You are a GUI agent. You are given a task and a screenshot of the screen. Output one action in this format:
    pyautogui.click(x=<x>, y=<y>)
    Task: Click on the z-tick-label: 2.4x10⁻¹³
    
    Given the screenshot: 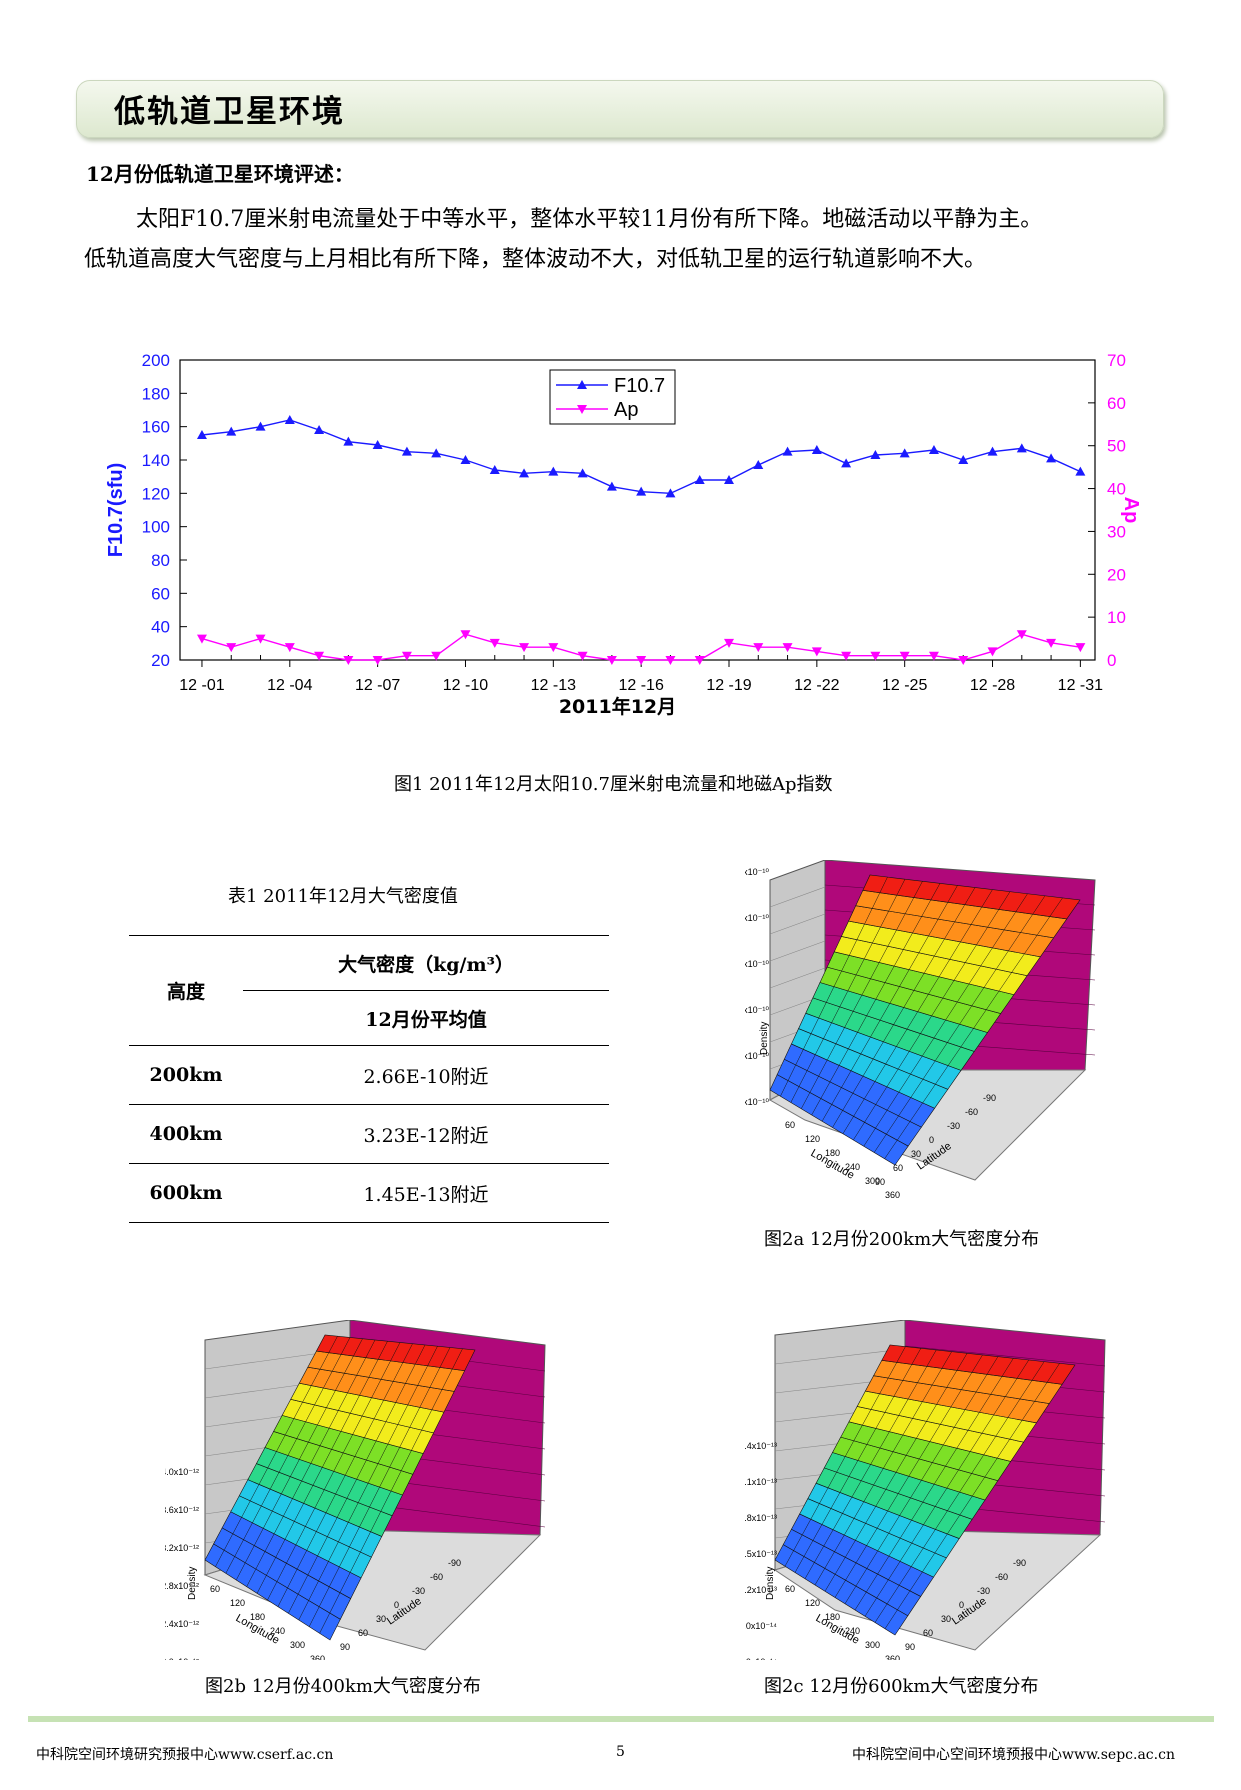 What is the action you would take?
    pyautogui.click(x=761, y=1446)
    